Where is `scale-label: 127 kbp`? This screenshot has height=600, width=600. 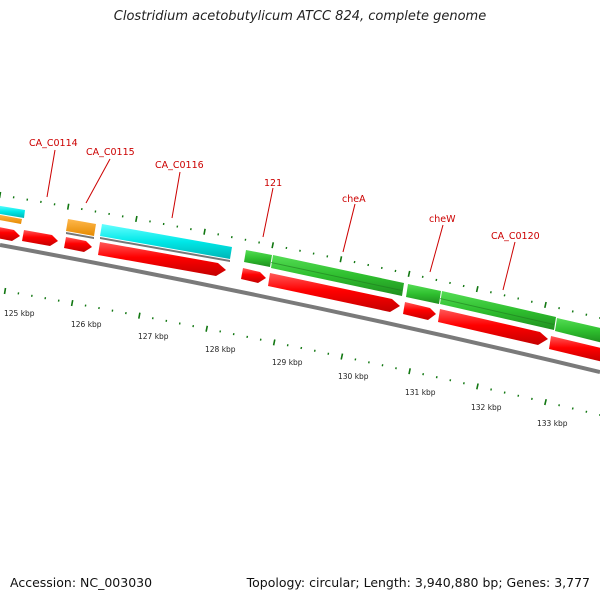
scale-label: 127 kbp is located at coordinates (153, 336).